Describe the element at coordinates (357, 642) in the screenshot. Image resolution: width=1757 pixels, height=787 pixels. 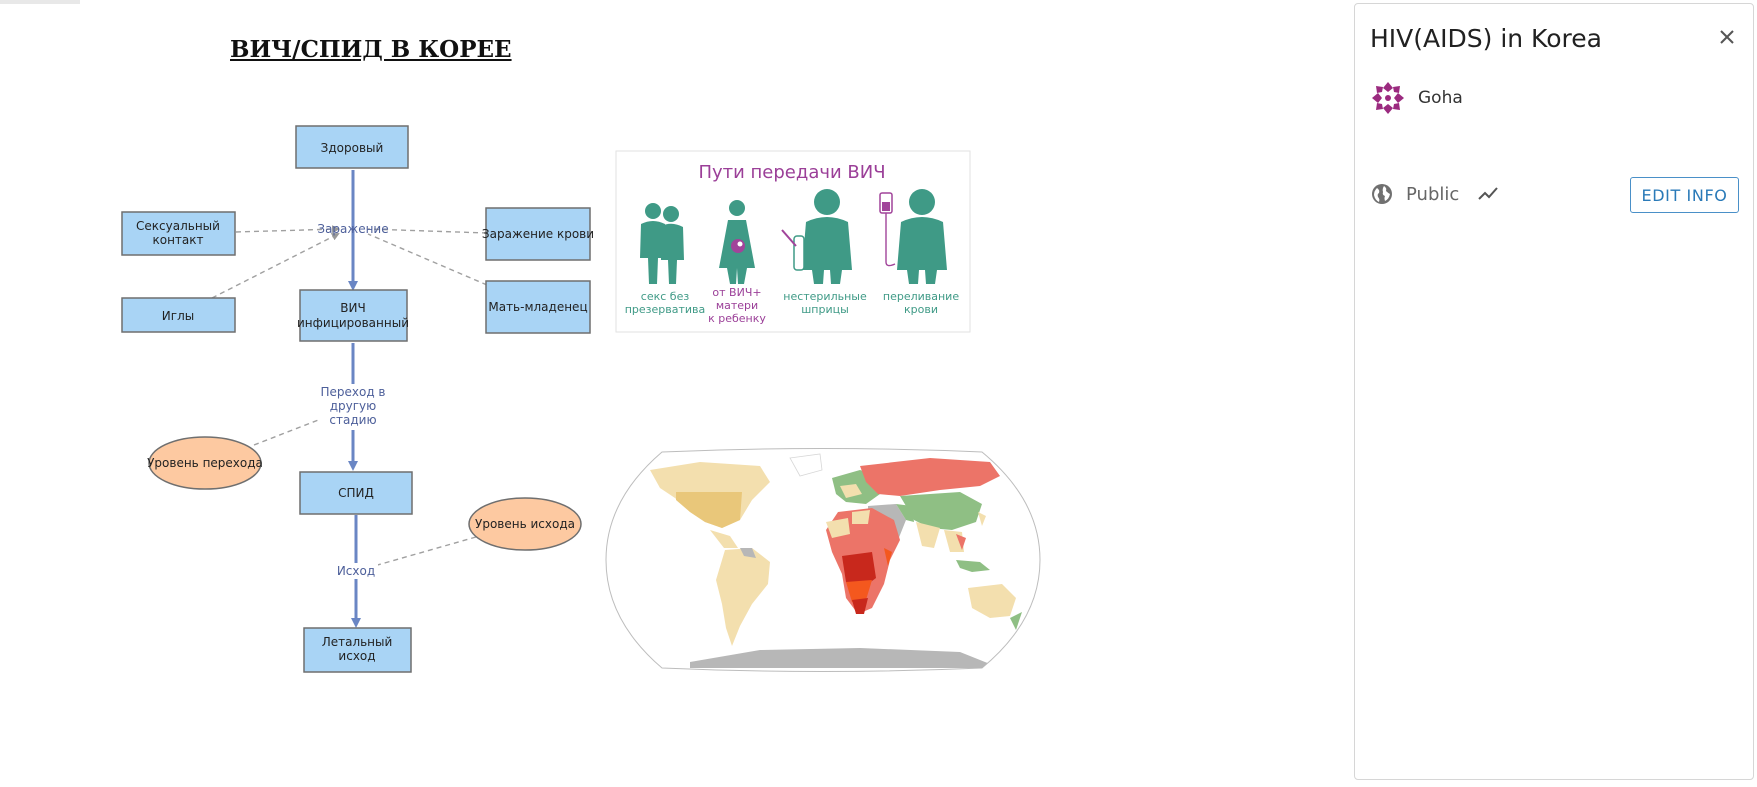
I see `stock-death-label-1: Летальный` at that location.